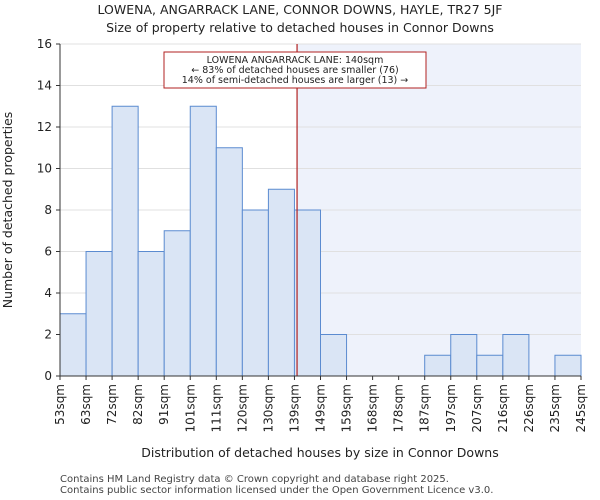 This screenshot has width=600, height=500. What do you see at coordinates (503, 408) in the screenshot?
I see `x-tick-label: 216sqm` at bounding box center [503, 408].